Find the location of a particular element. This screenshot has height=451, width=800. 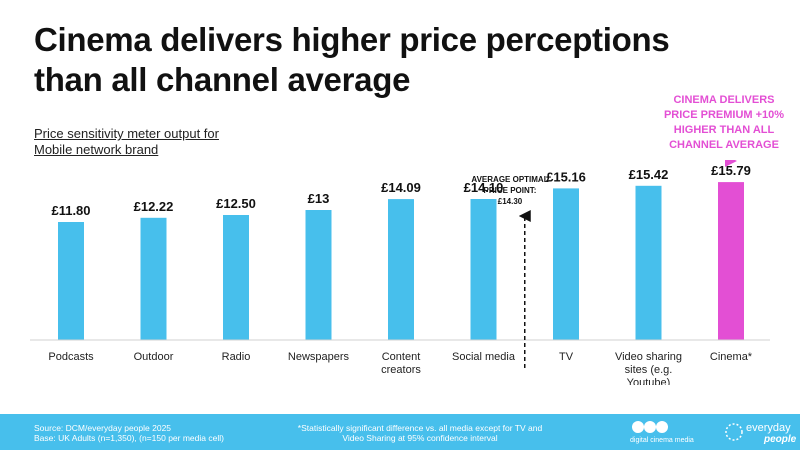

everyday-people-logo-icon is located at coordinates (734, 432).